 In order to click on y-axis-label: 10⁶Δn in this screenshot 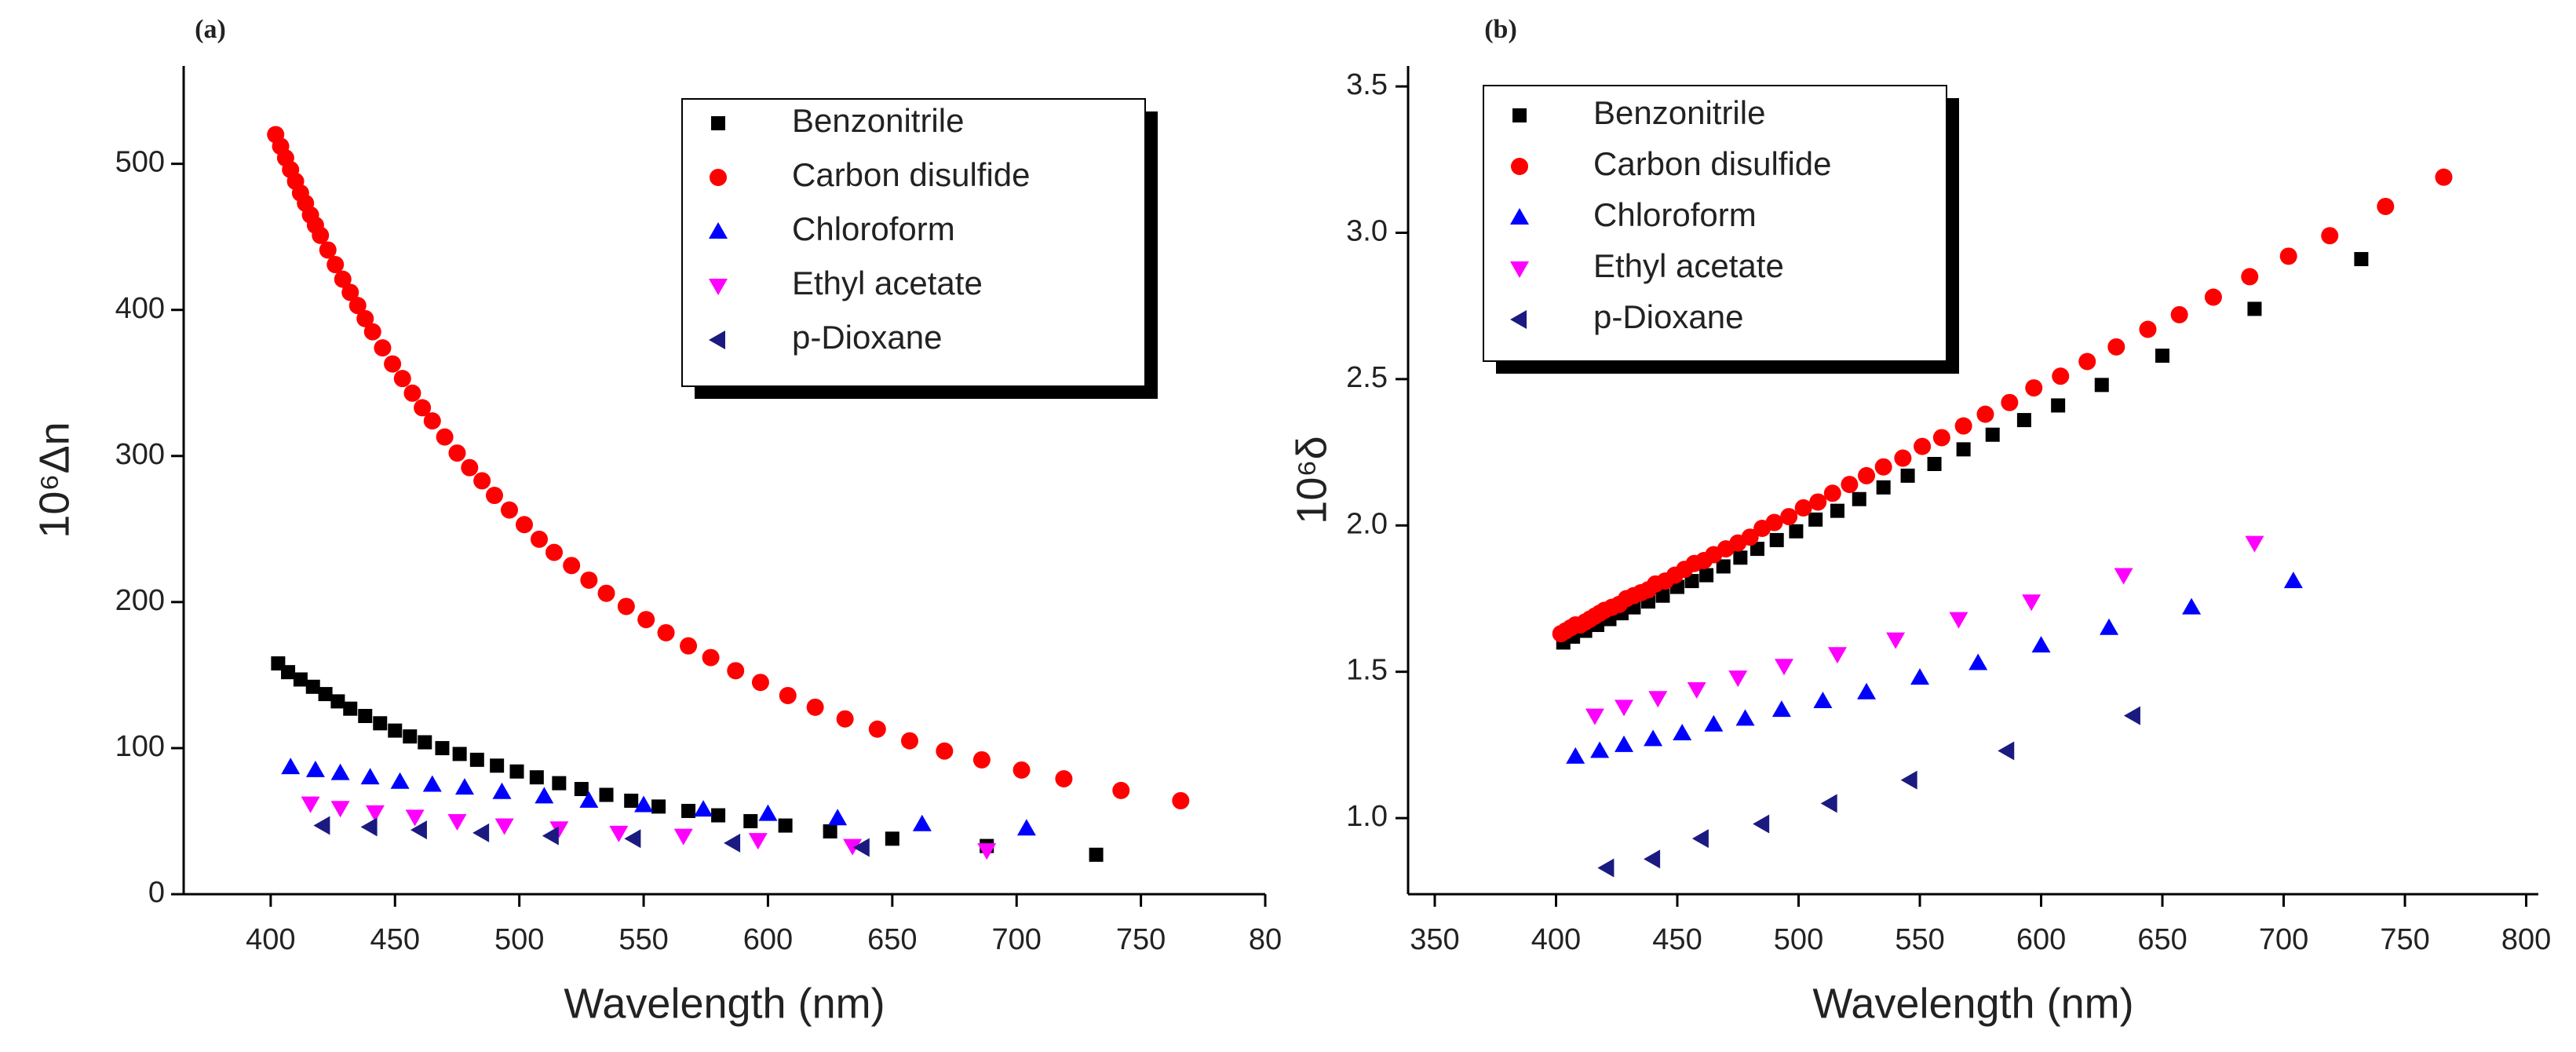, I will do `click(54, 480)`.